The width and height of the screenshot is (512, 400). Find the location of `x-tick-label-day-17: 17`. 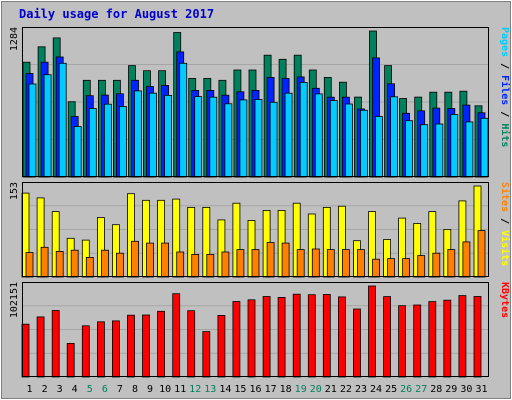

x-tick-label-day-17: 17 is located at coordinates (271, 389).